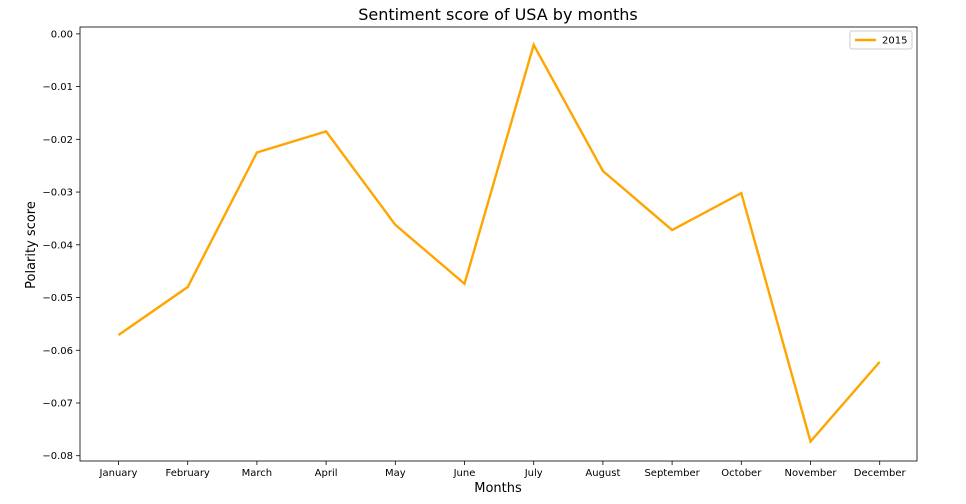  I want to click on x-tick-label: June, so click(464, 473).